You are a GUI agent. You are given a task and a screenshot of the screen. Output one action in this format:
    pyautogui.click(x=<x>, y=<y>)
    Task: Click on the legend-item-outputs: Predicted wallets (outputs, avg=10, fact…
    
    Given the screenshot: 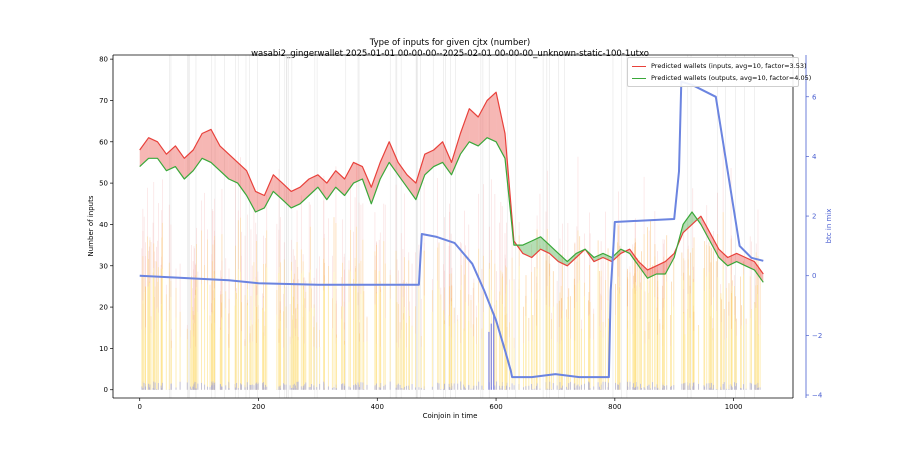 What is the action you would take?
    pyautogui.click(x=721, y=78)
    